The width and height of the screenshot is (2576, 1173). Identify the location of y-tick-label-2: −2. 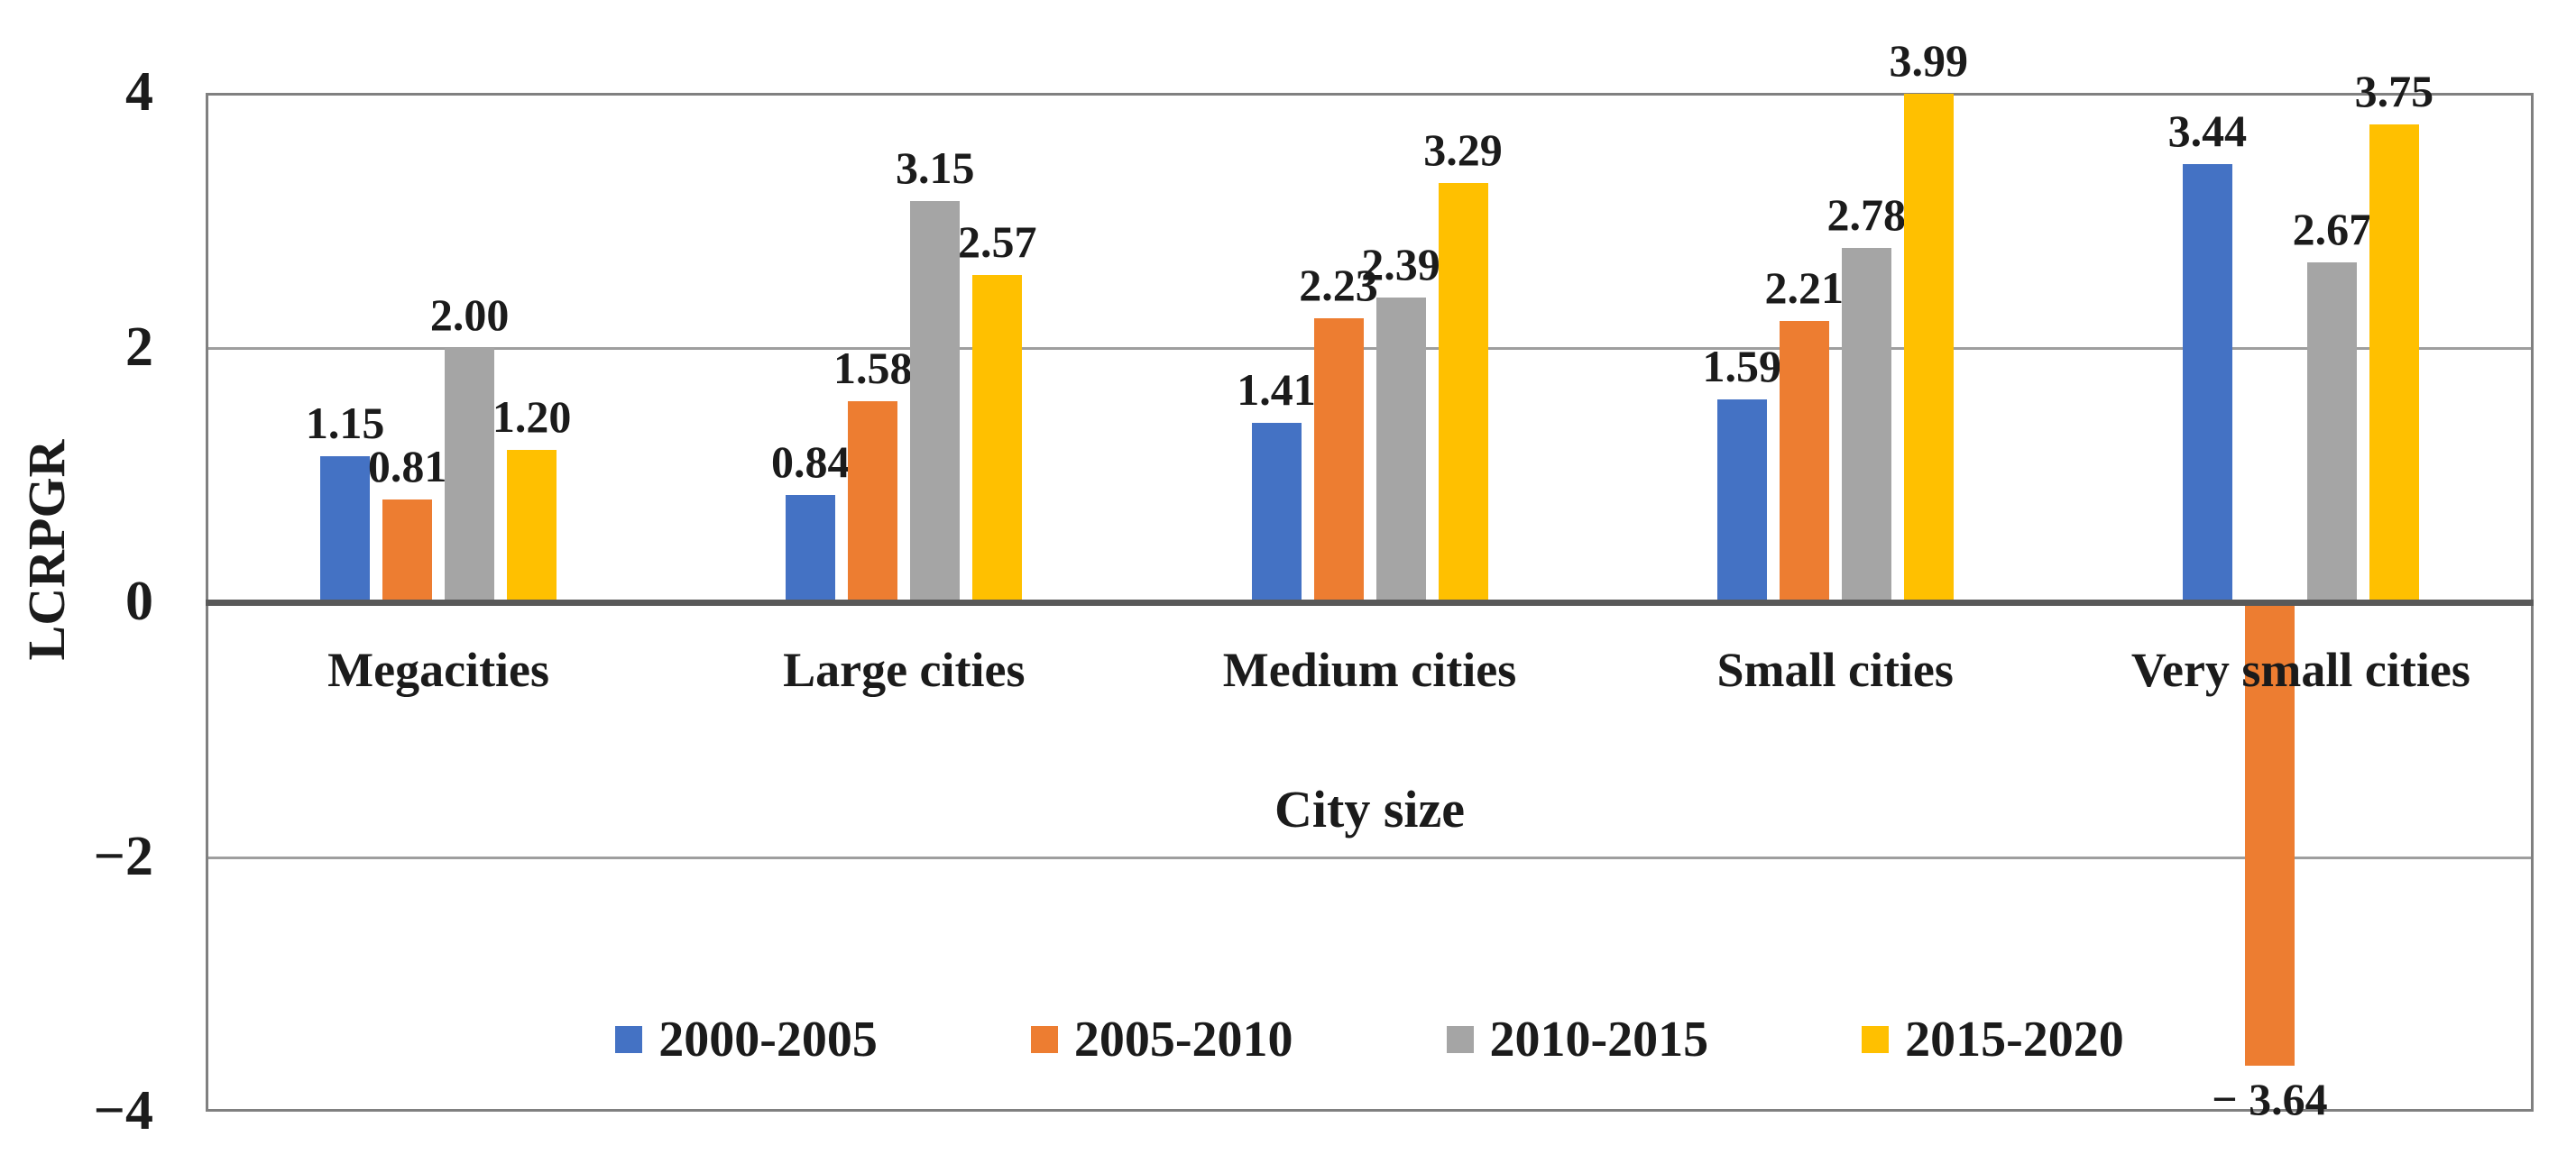
(123, 856).